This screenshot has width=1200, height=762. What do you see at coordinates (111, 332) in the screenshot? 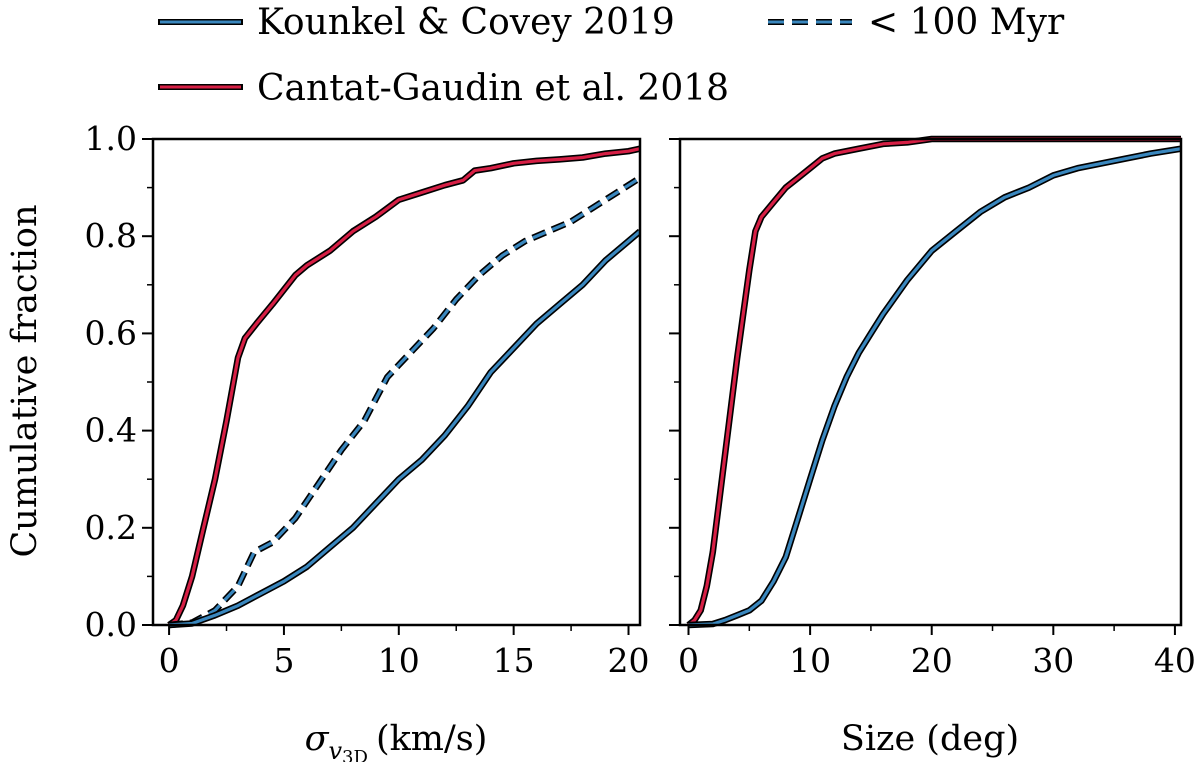
I see `p1-y-tick-label: 0.6` at bounding box center [111, 332].